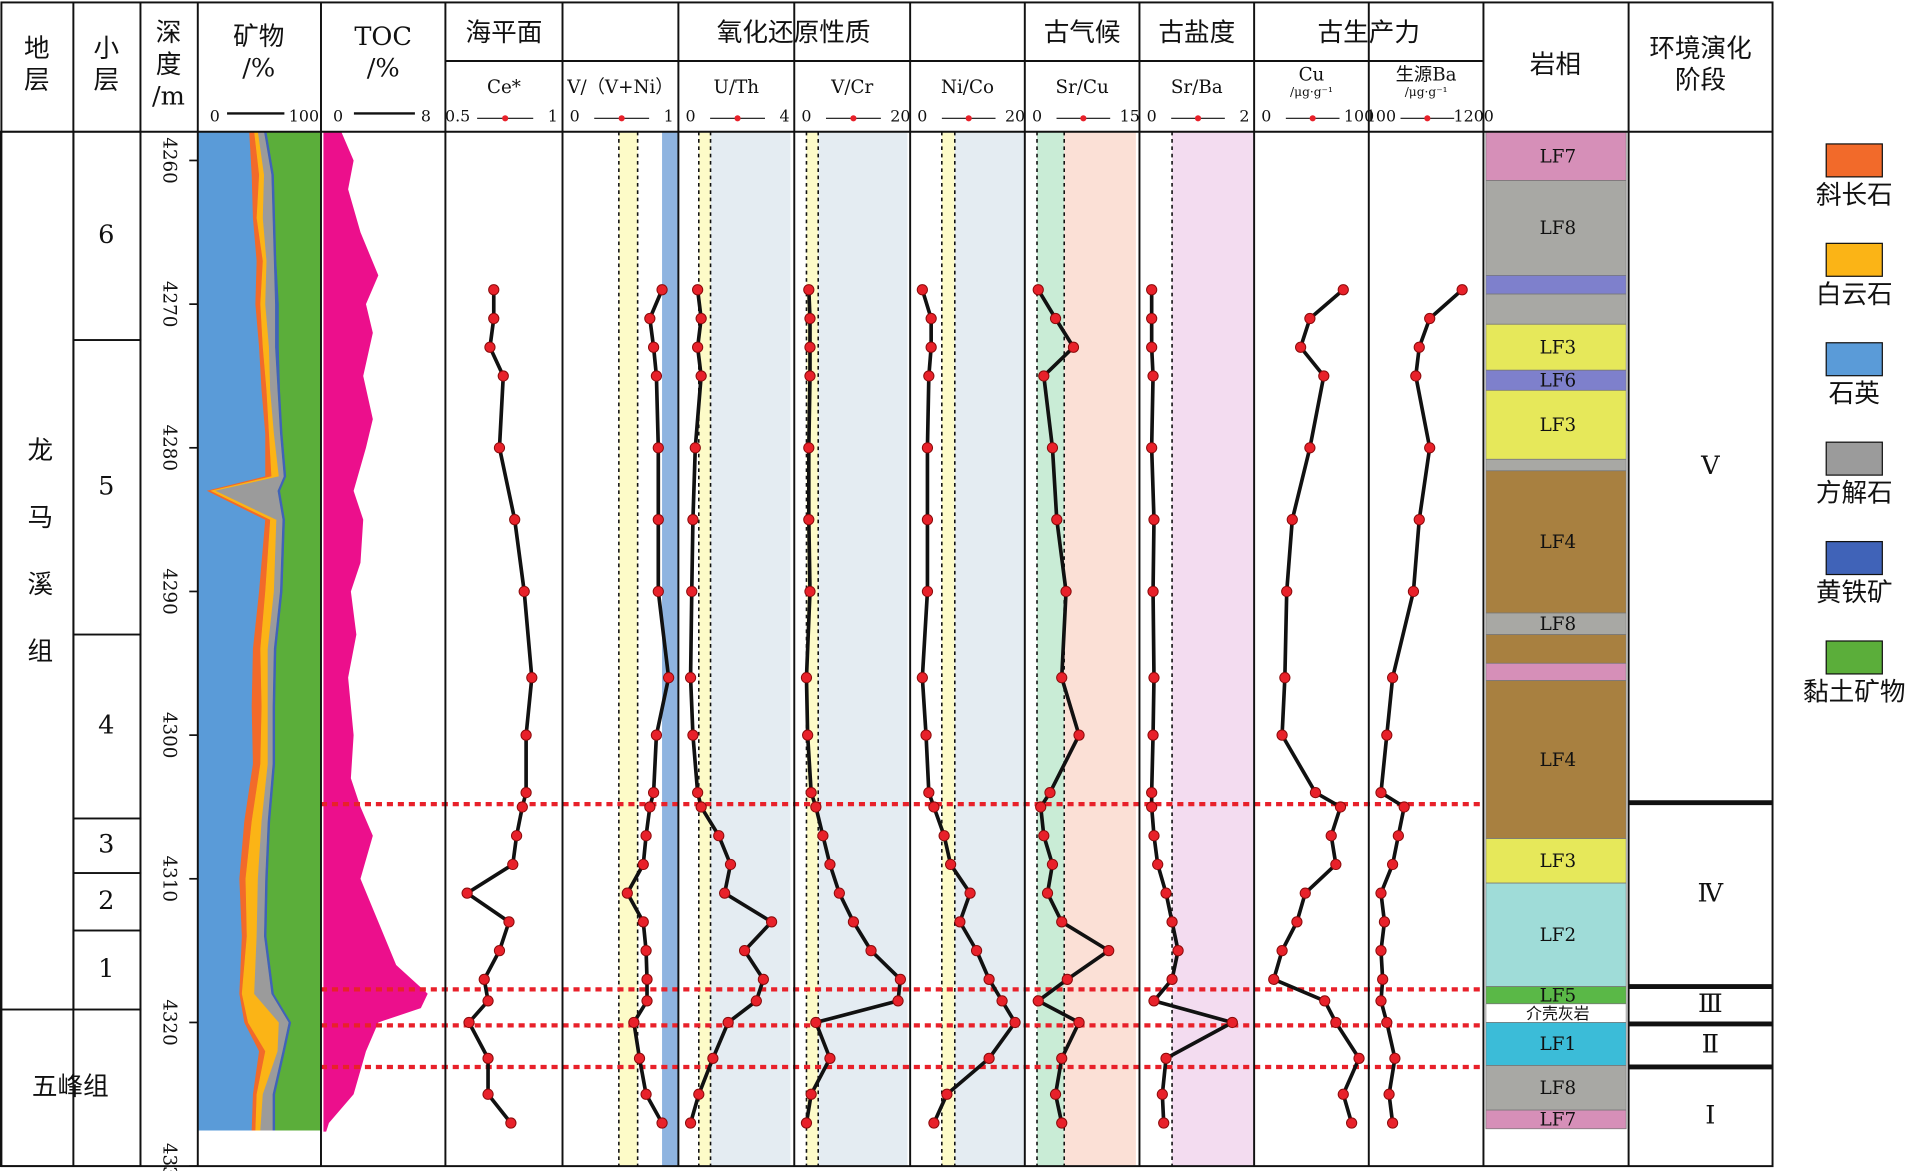 This screenshot has height=1171, width=1913. I want to click on stage-label: Ⅴ, so click(1710, 466).